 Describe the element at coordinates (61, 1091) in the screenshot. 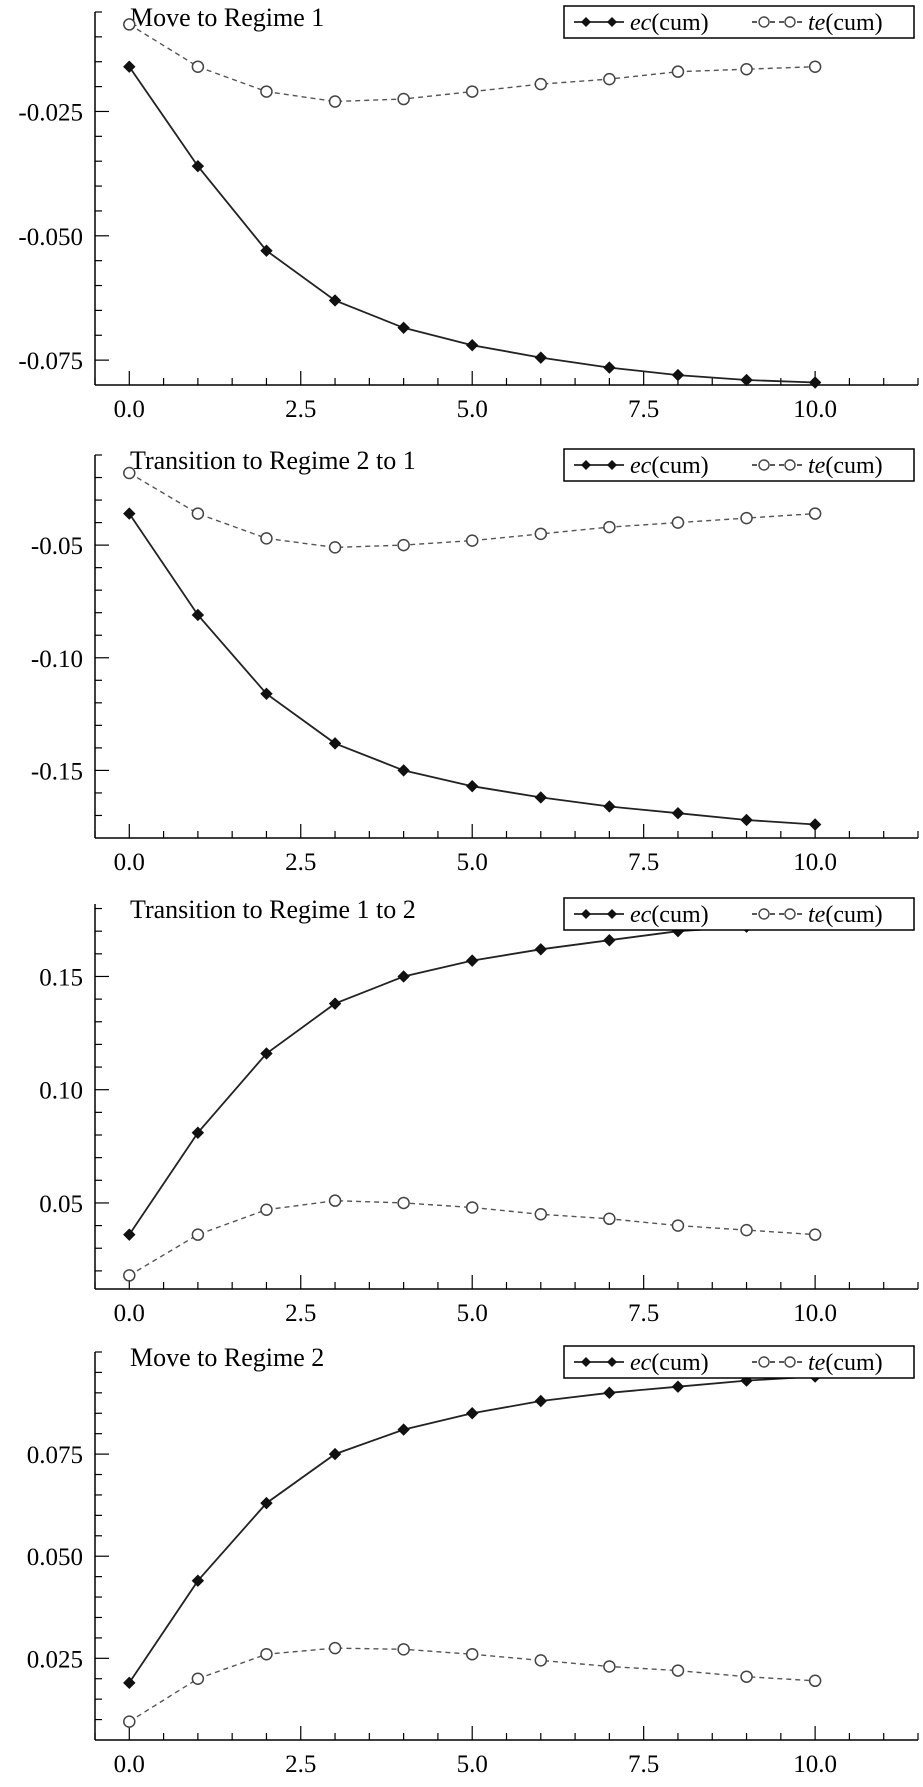

I see `y-tick-label: 0.10` at that location.